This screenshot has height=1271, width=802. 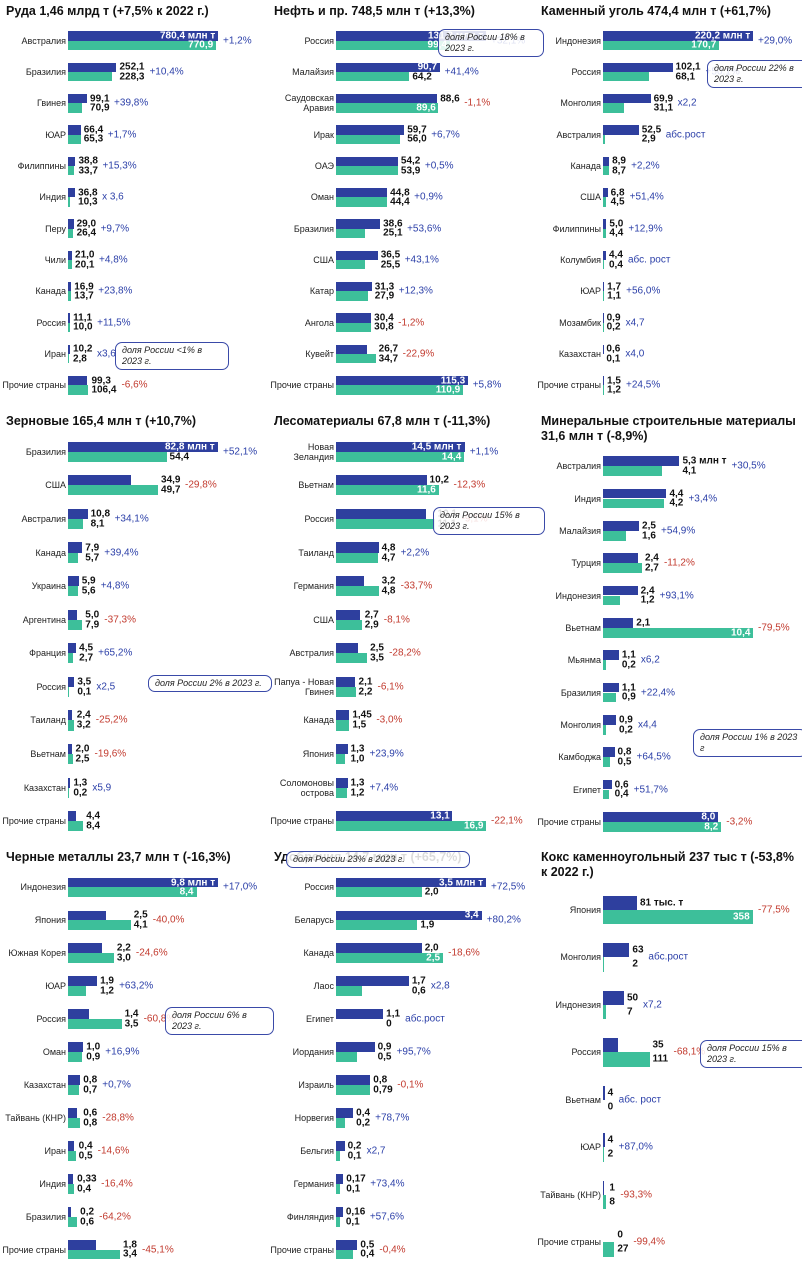 I want to click on value-label: 0,9, so click(x=93, y=1057).